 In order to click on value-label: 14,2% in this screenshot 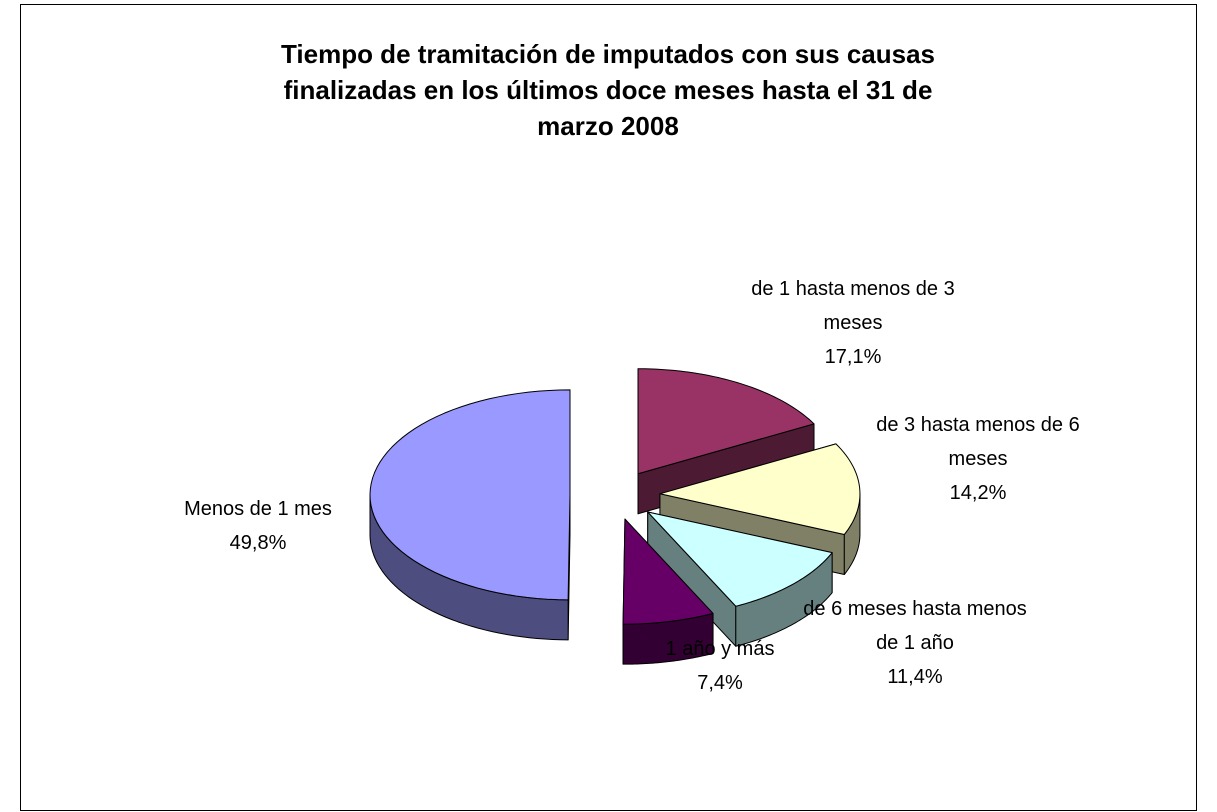, I will do `click(978, 493)`.